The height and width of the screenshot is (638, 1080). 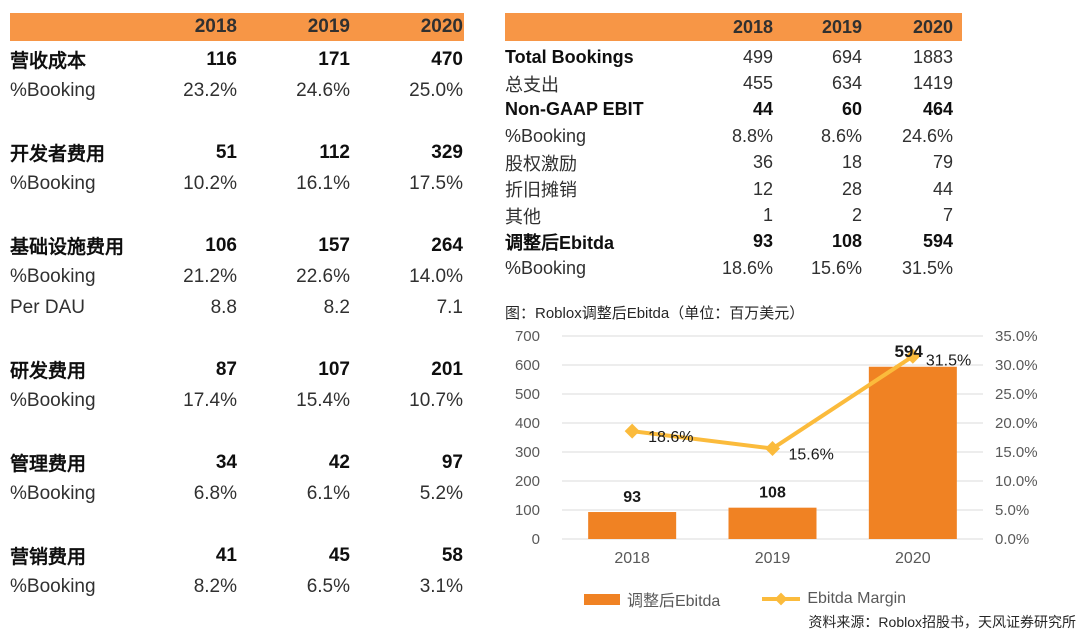 What do you see at coordinates (436, 183) in the screenshot?
I see `cell-value: 17.5%` at bounding box center [436, 183].